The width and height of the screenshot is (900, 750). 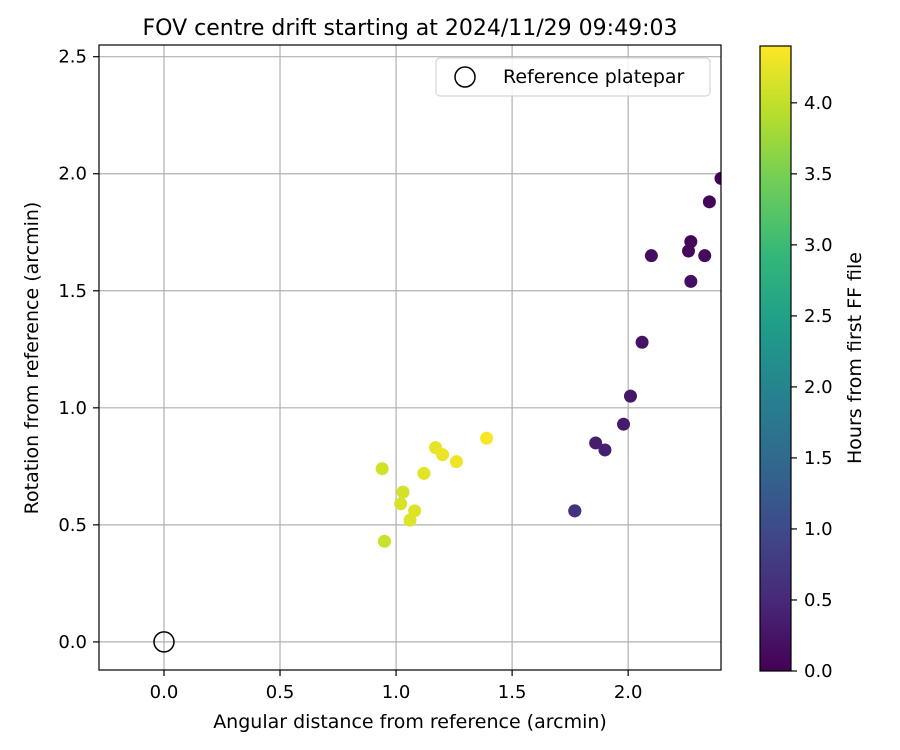 I want to click on x-axis-ticks: 0.0 0.5 1.0 1.5 2.0, so click(x=396, y=686).